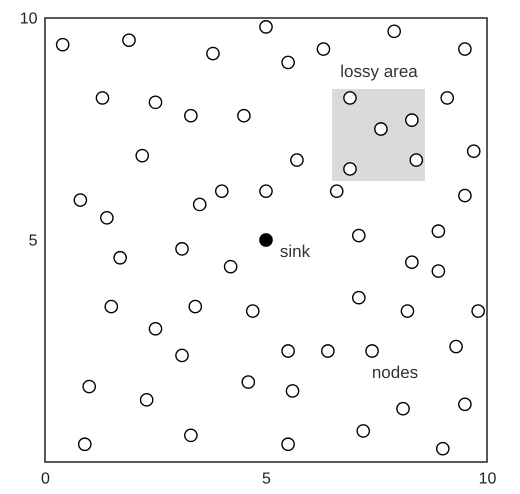 This screenshot has height=494, width=520. I want to click on annotation: nodes, so click(395, 372).